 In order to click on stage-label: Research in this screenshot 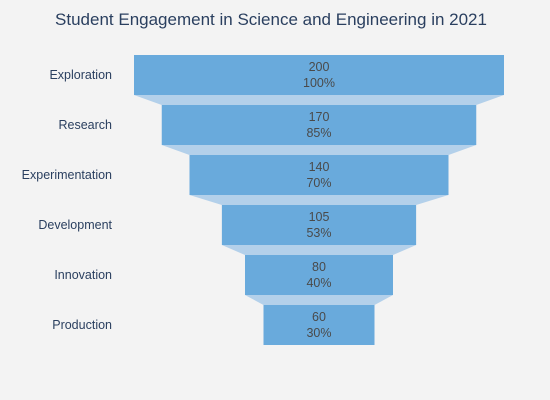, I will do `click(86, 125)`.